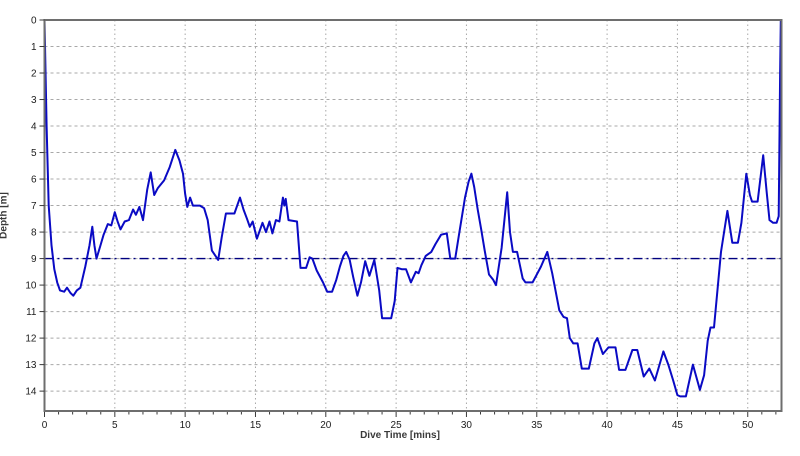 The height and width of the screenshot is (456, 800). Describe the element at coordinates (34, 21) in the screenshot. I see `y-tick-label: 0` at that location.